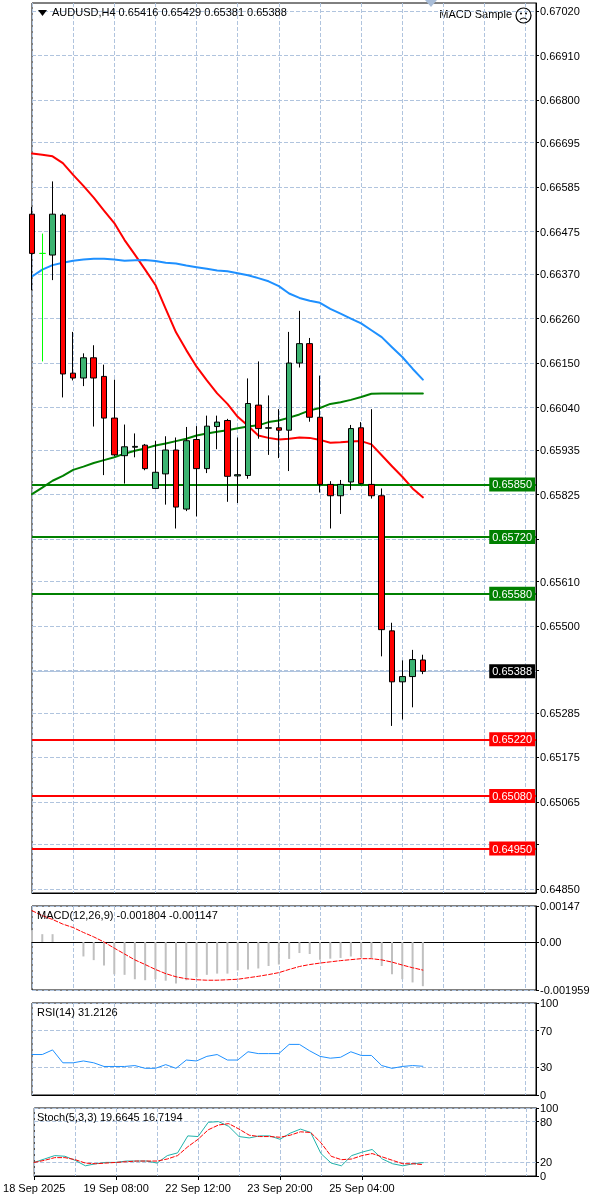 This screenshot has width=600, height=1201. Describe the element at coordinates (560, 55) in the screenshot. I see `y-tick-label: 0.66910` at that location.